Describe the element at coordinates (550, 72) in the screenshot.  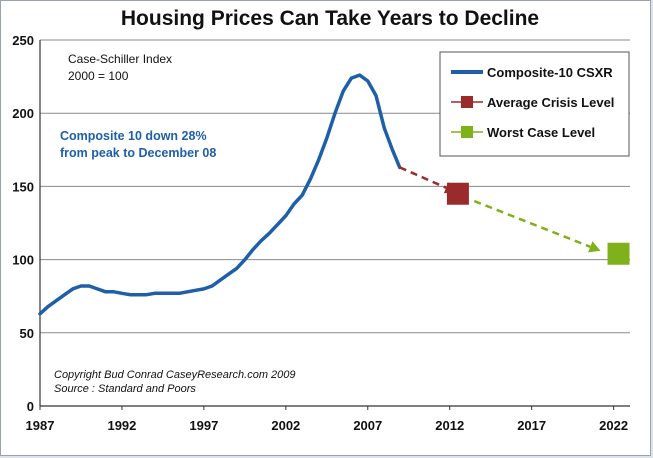
I see `legend-composite-label: Composite-10 CSXR` at that location.